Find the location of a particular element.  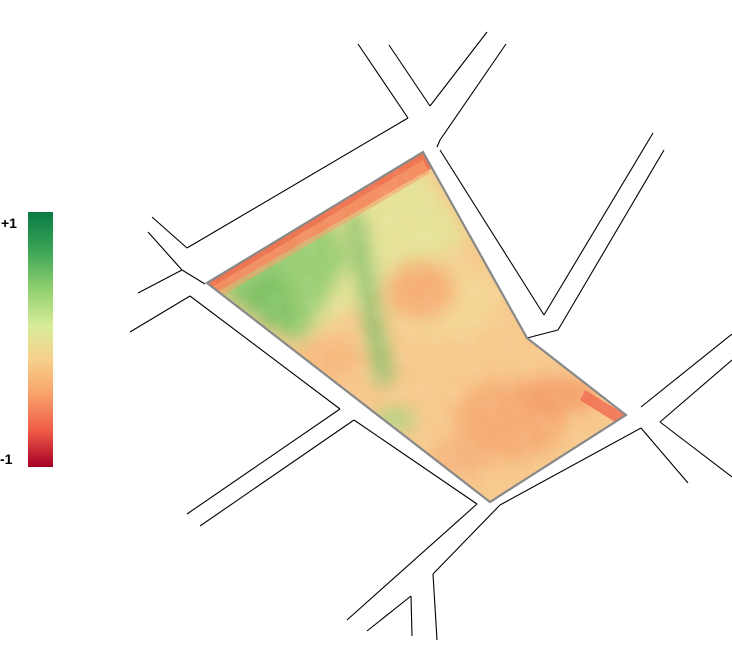

legend-max-label: +1 is located at coordinates (9, 223).